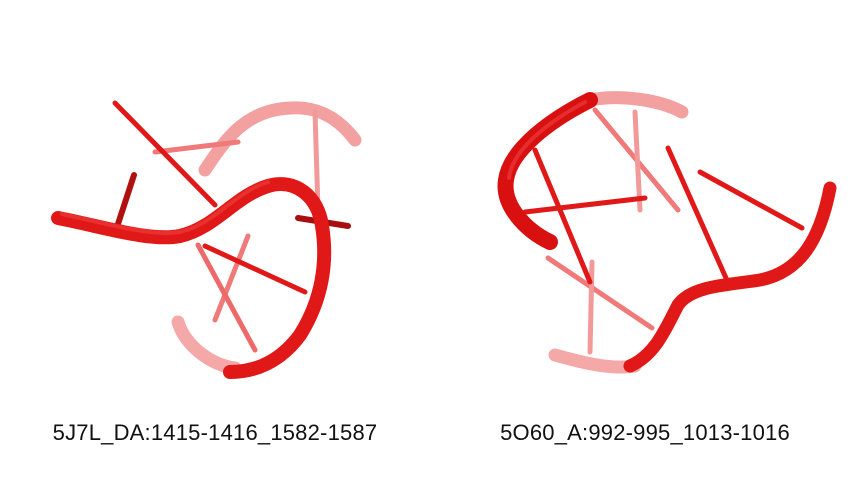  Describe the element at coordinates (215, 432) in the screenshot. I see `structure-label-left: 5J7L_DA:1415-1416_1582-1587` at that location.